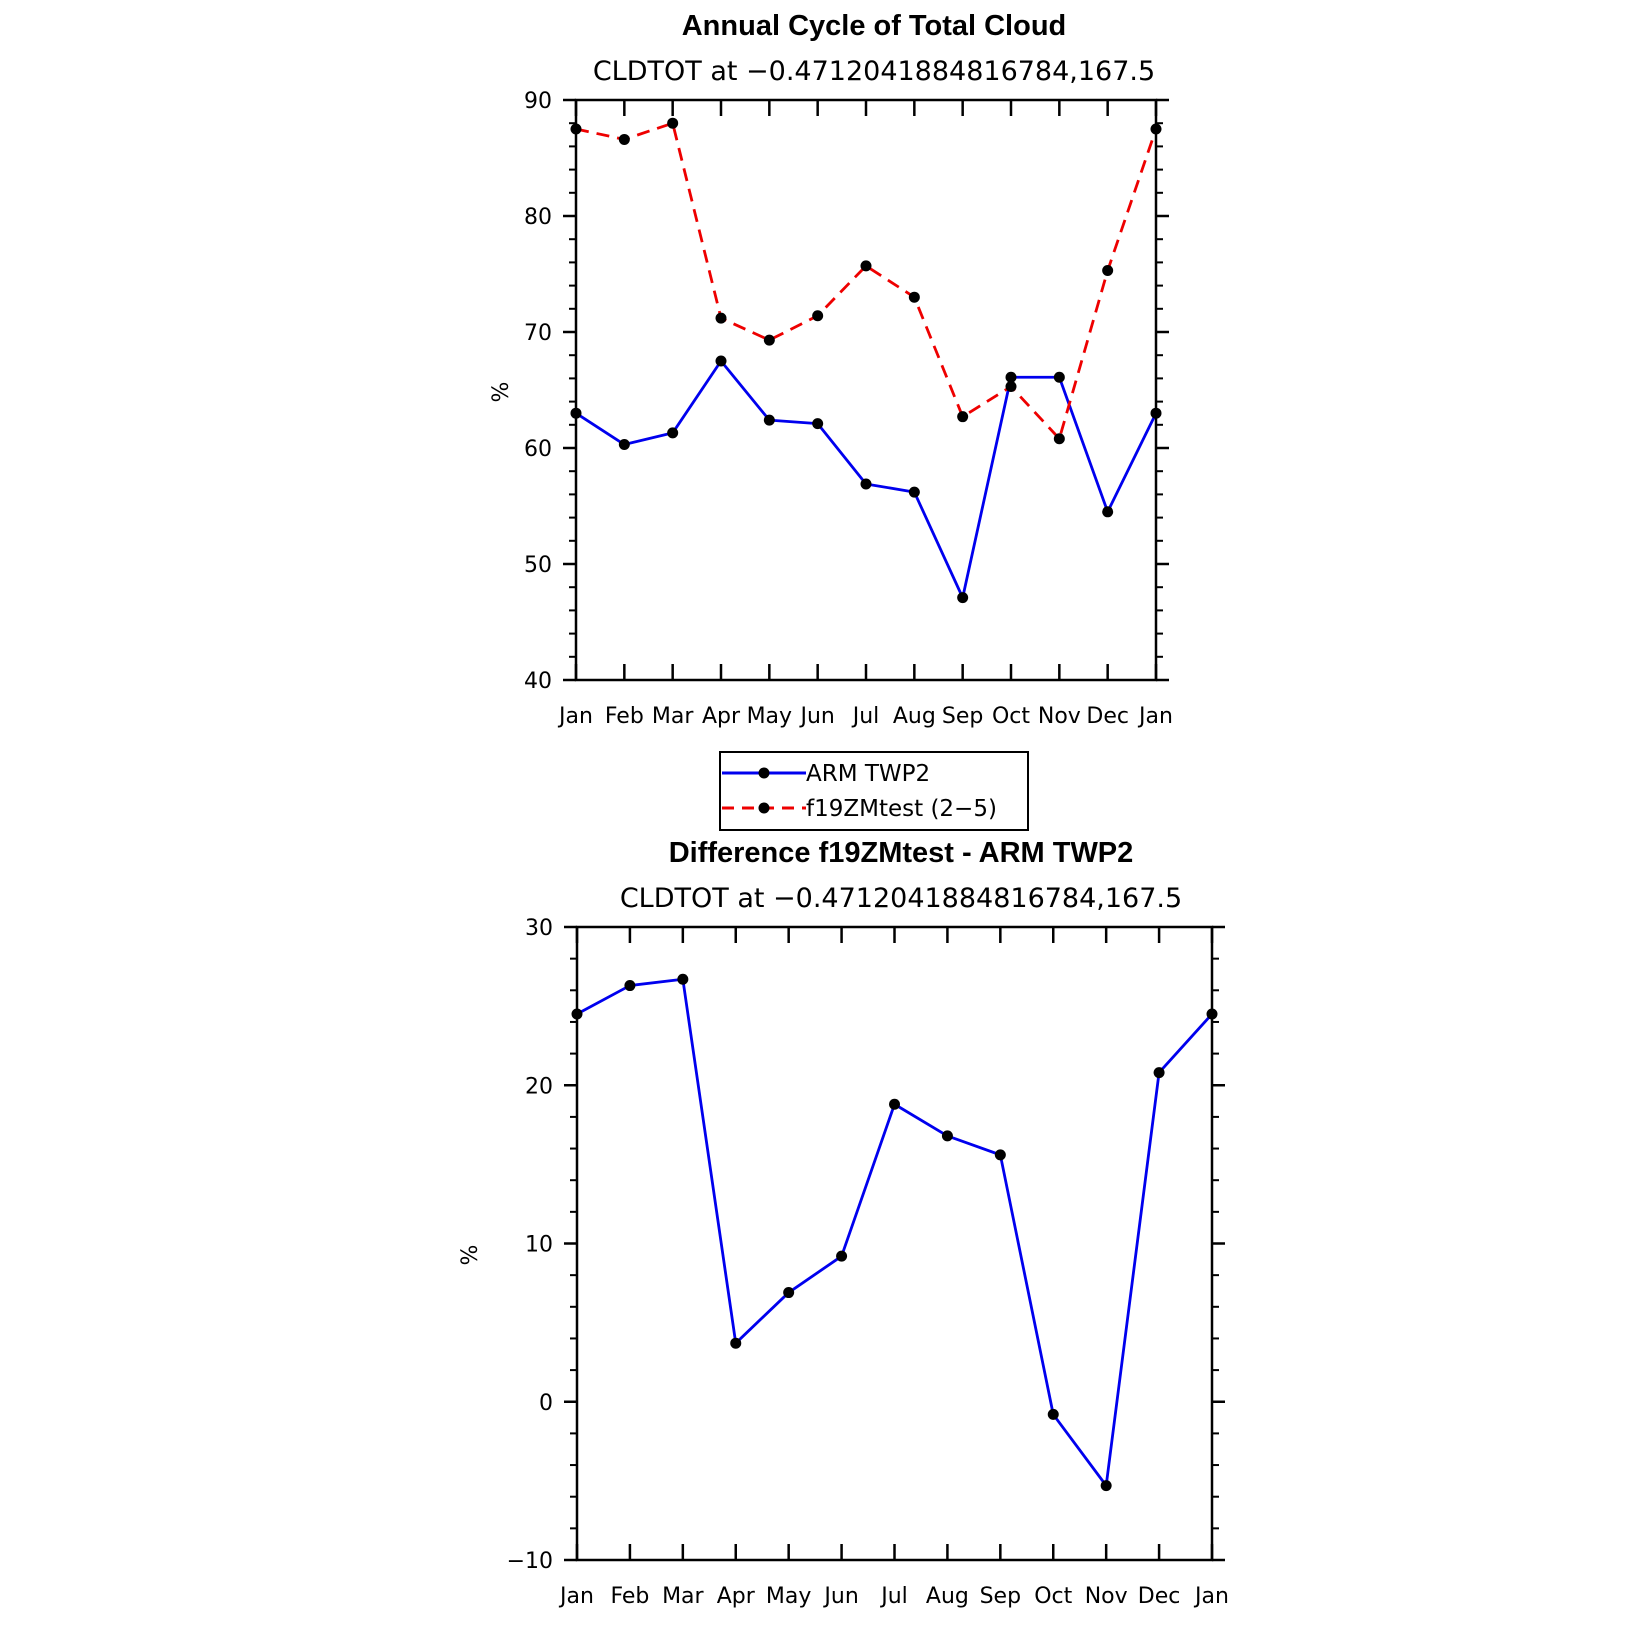 The image size is (1652, 1652). I want to click on chart1-xtick-label: Jul, so click(865, 716).